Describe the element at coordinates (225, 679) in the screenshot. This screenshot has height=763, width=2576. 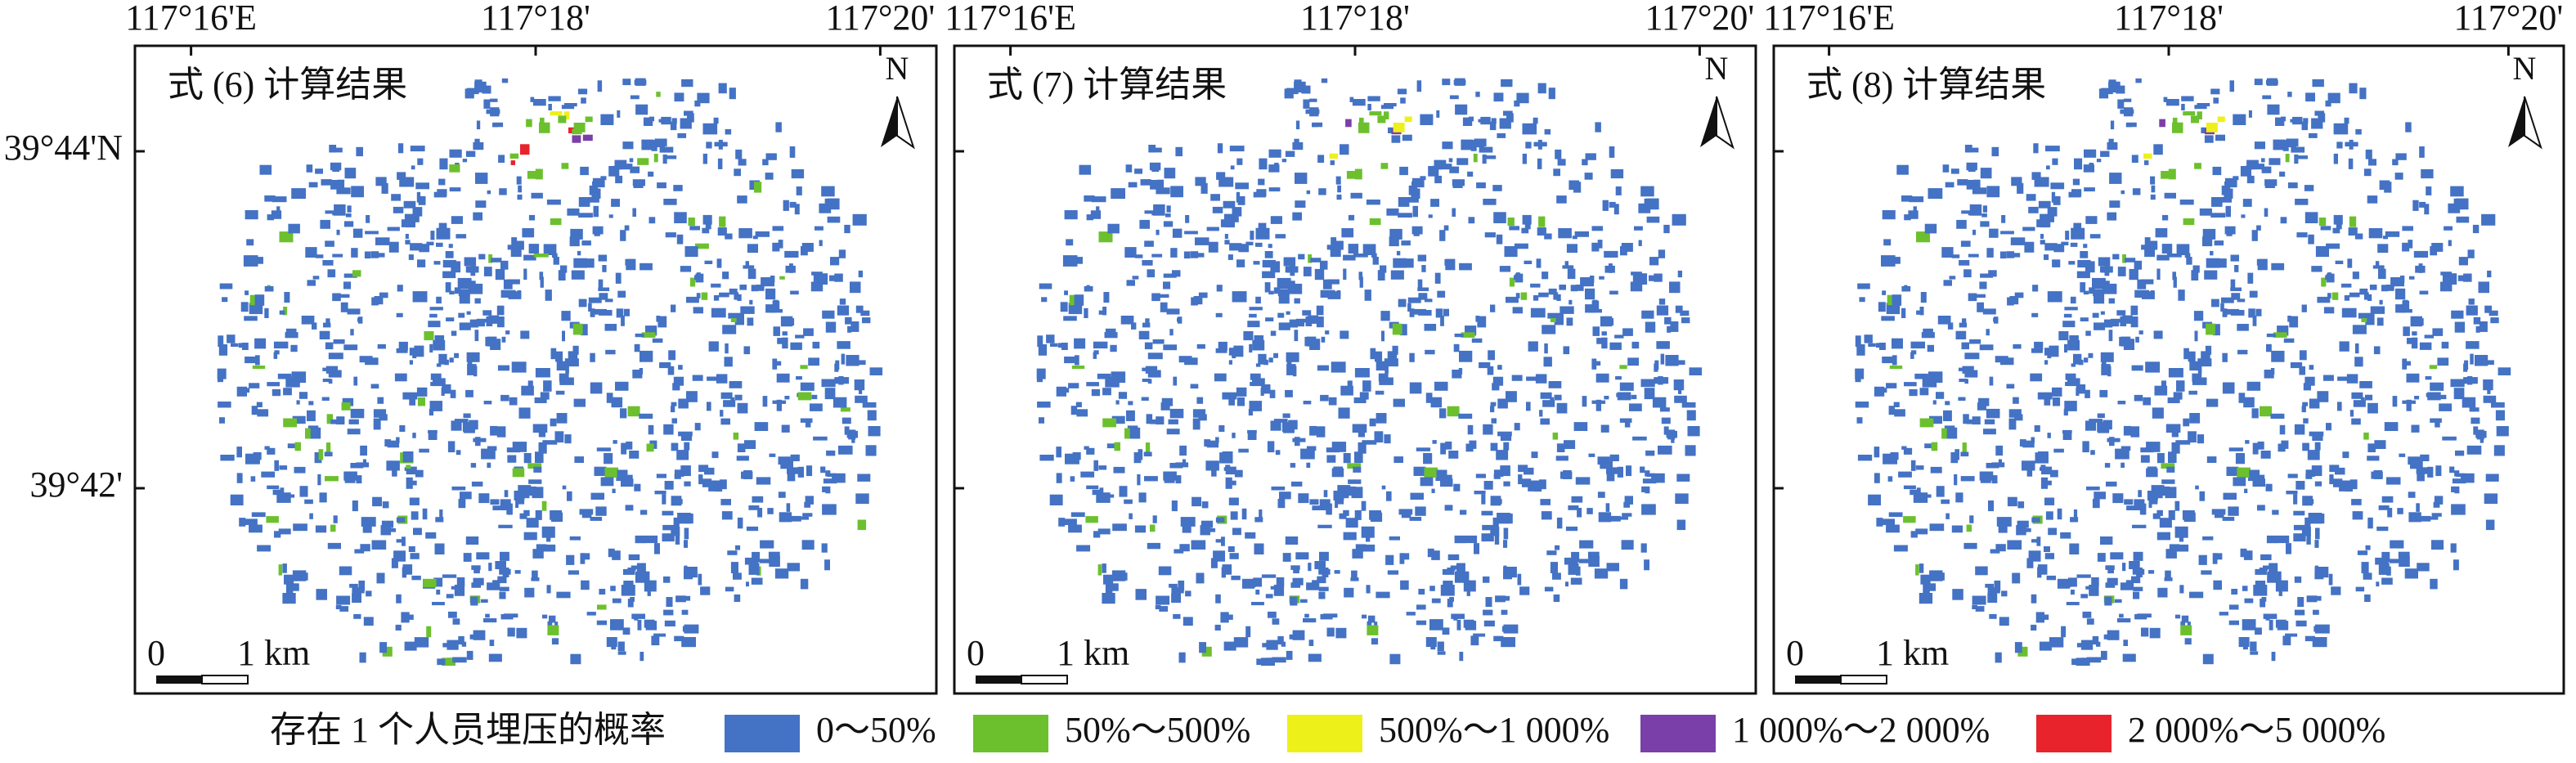
I see `scale-bar` at that location.